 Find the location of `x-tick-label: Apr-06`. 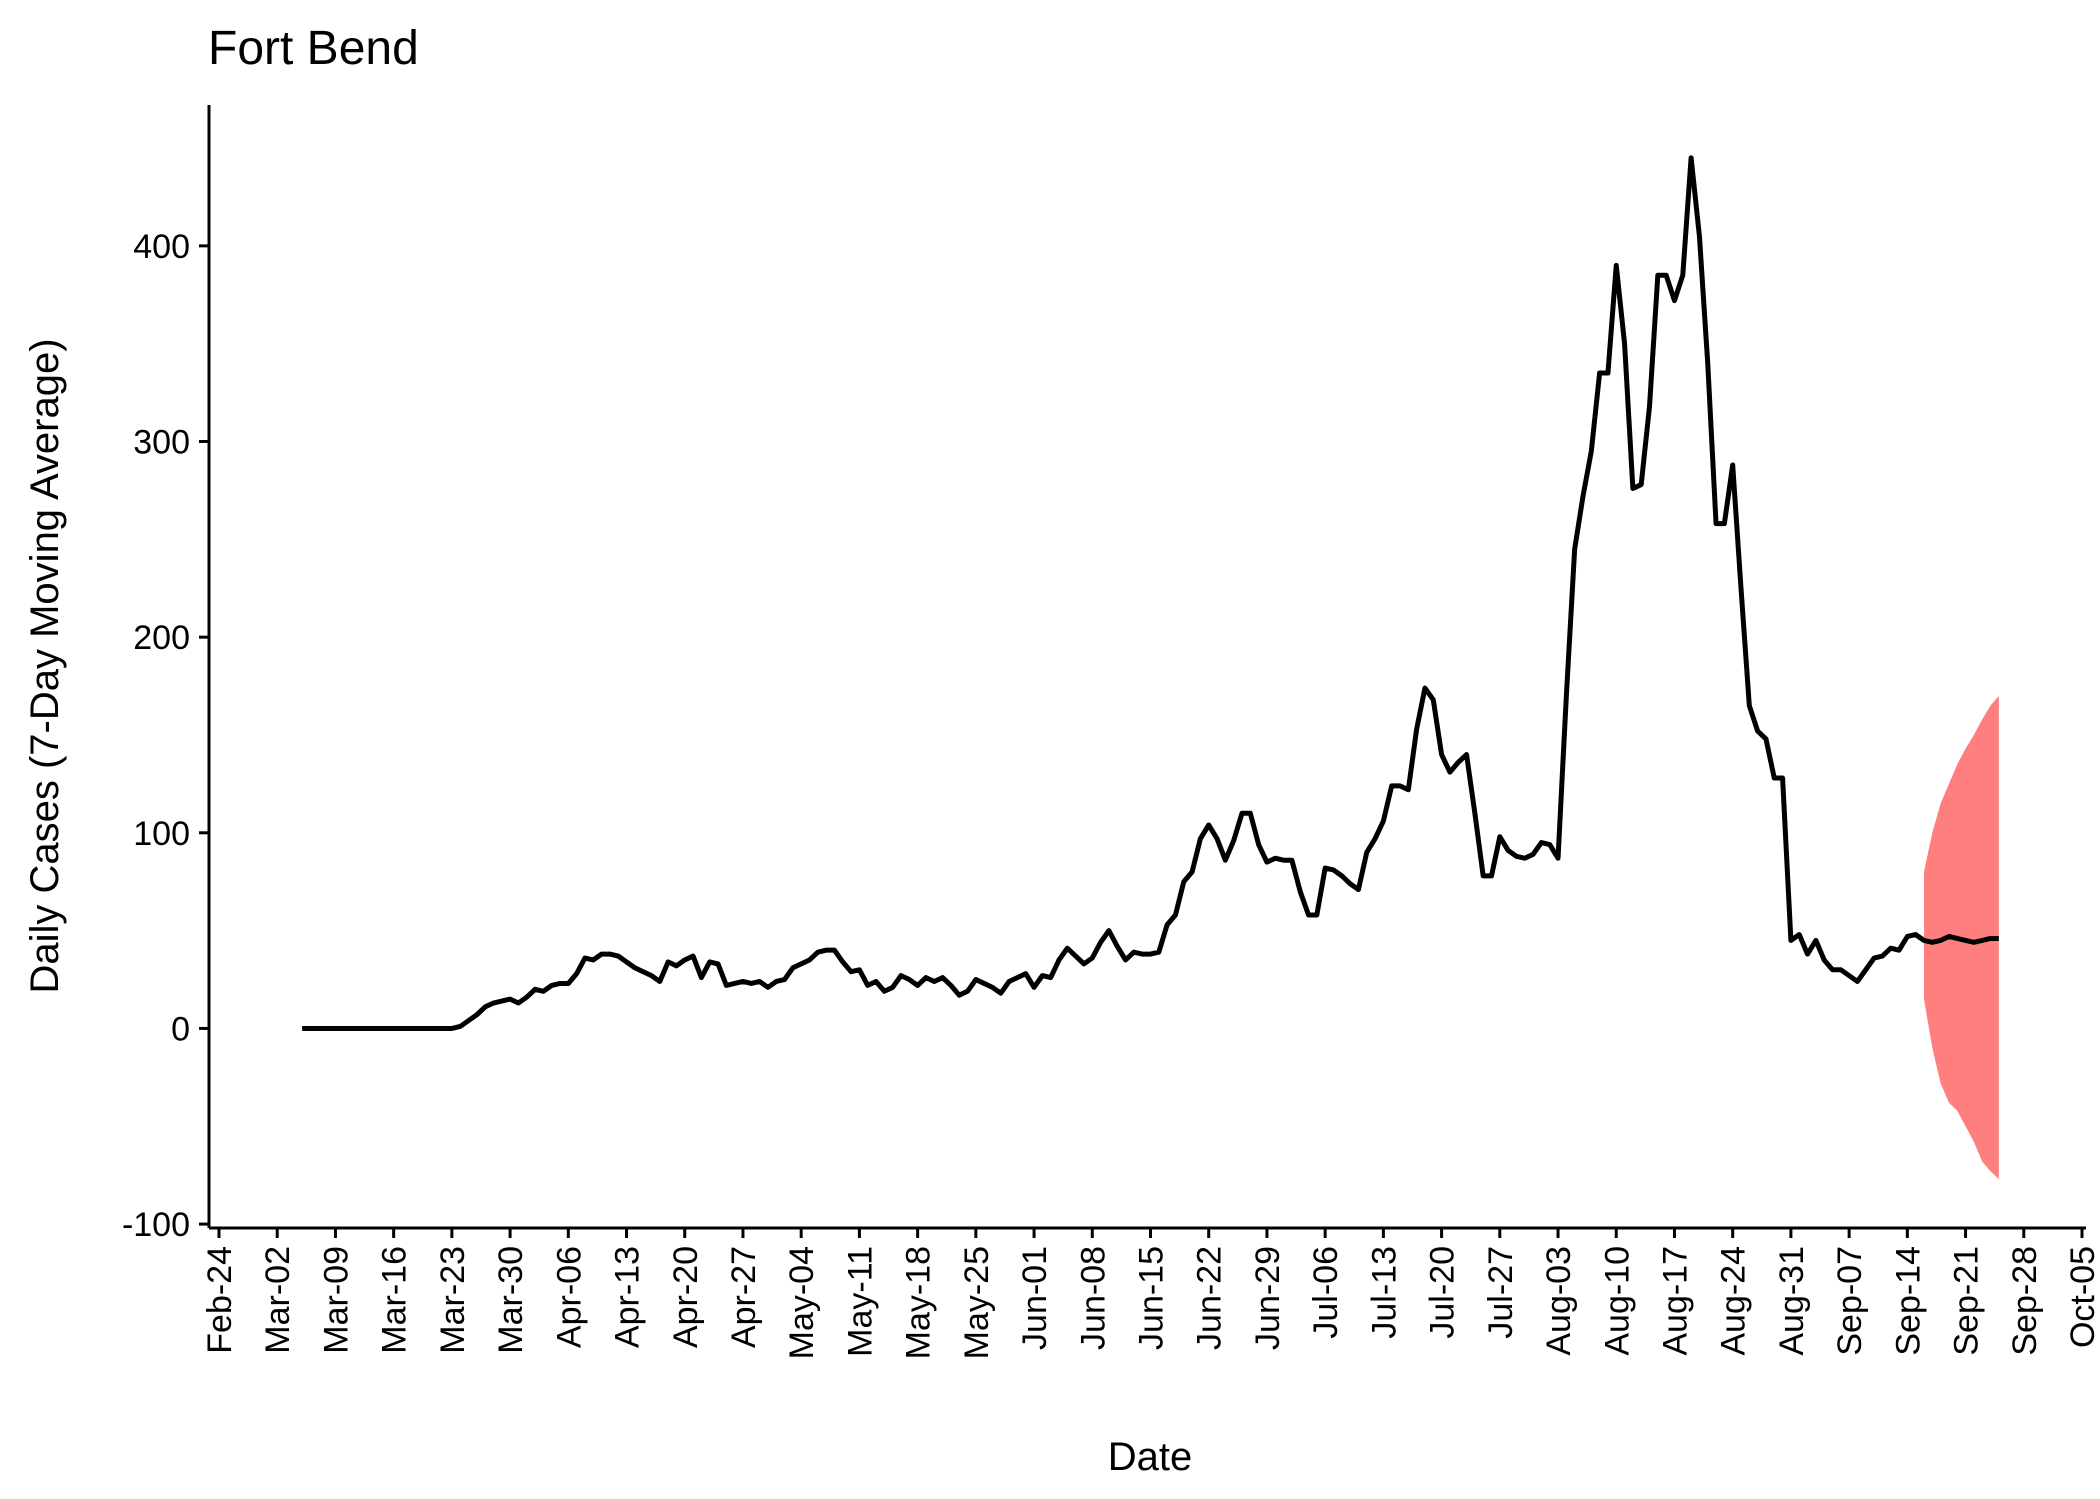

x-tick-label: Apr-06 is located at coordinates (569, 1297).